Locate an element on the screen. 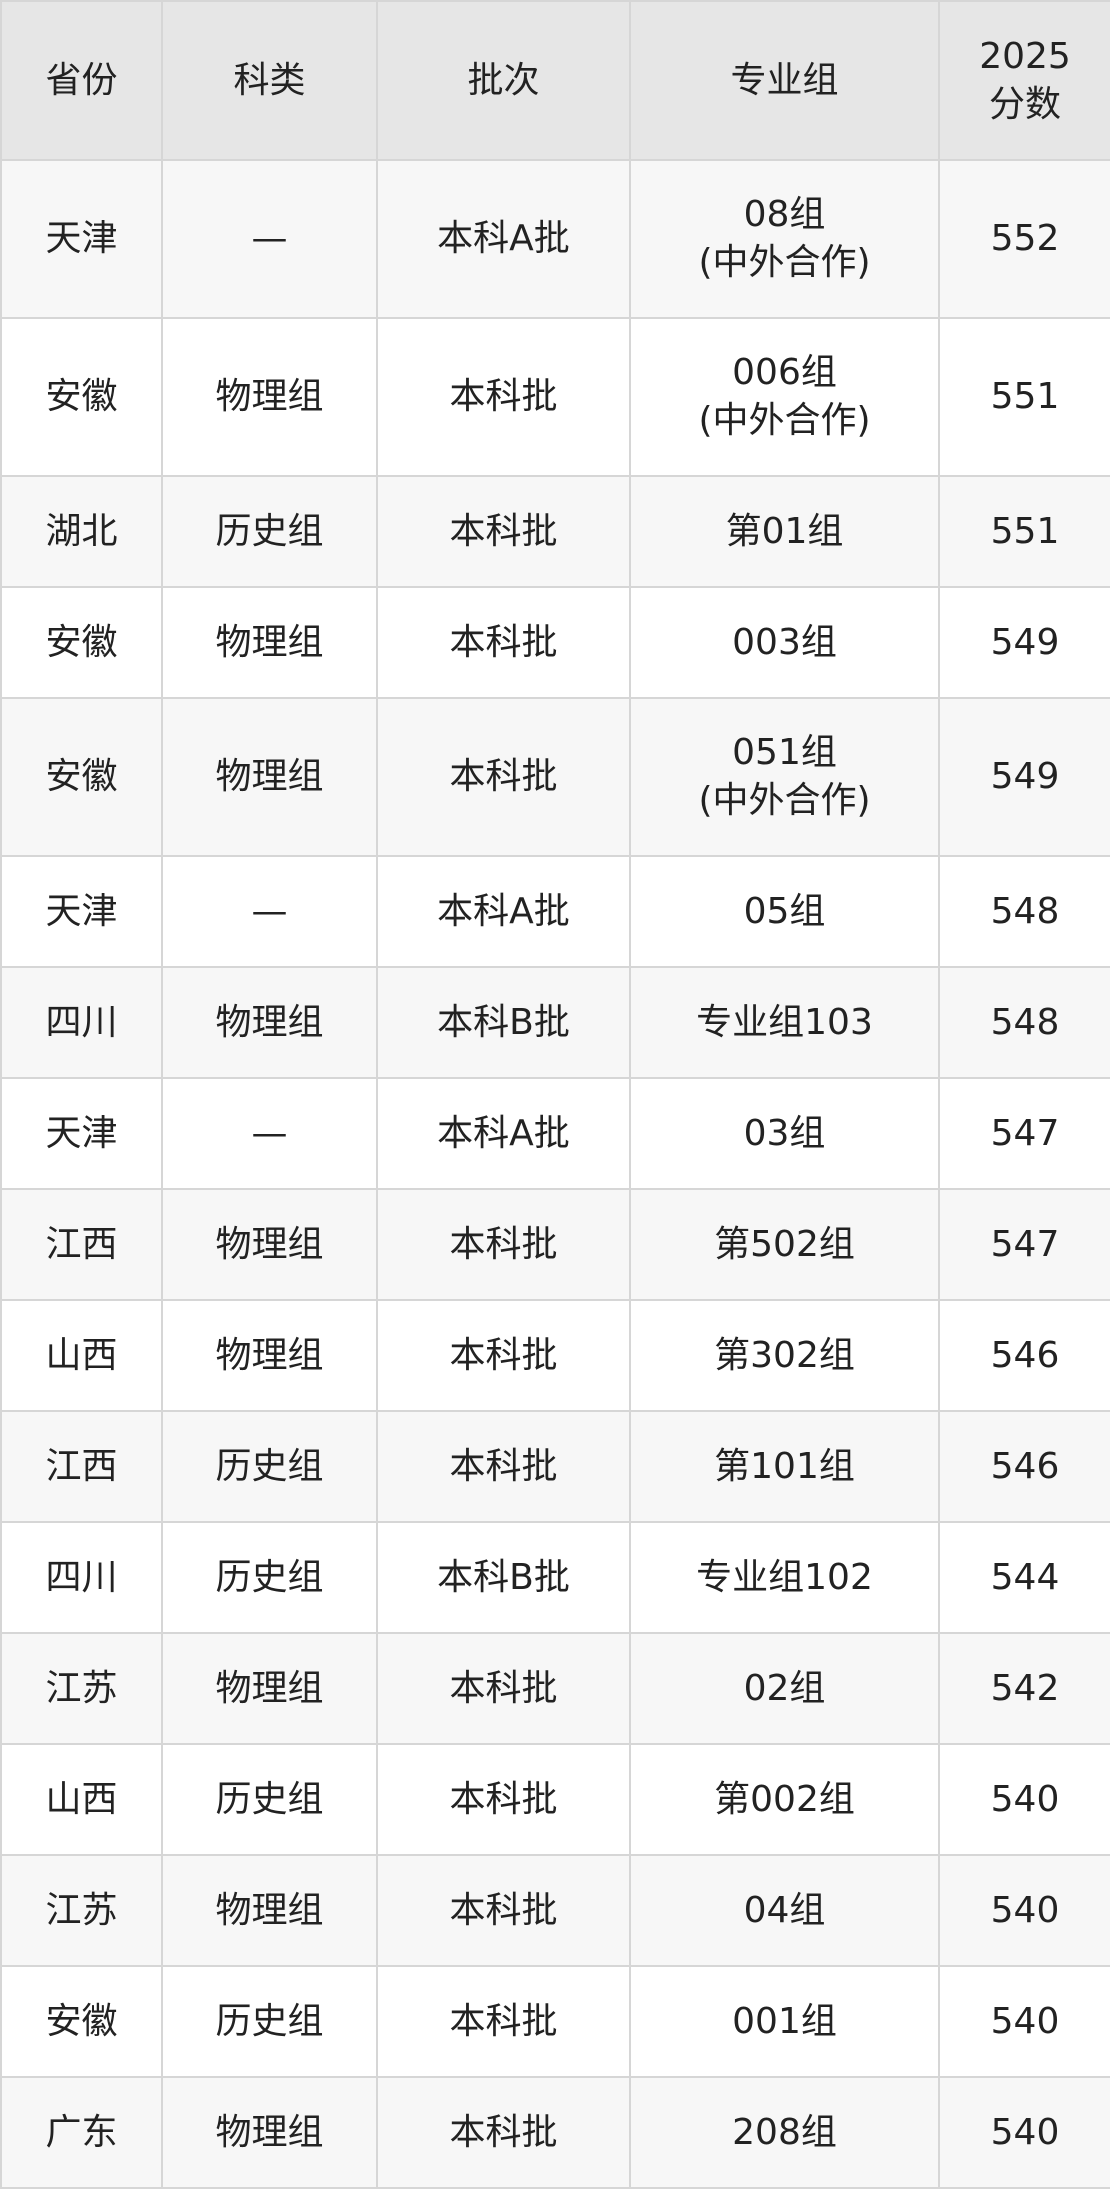 The image size is (1110, 2193). group-text: 第502组 is located at coordinates (784, 1244).